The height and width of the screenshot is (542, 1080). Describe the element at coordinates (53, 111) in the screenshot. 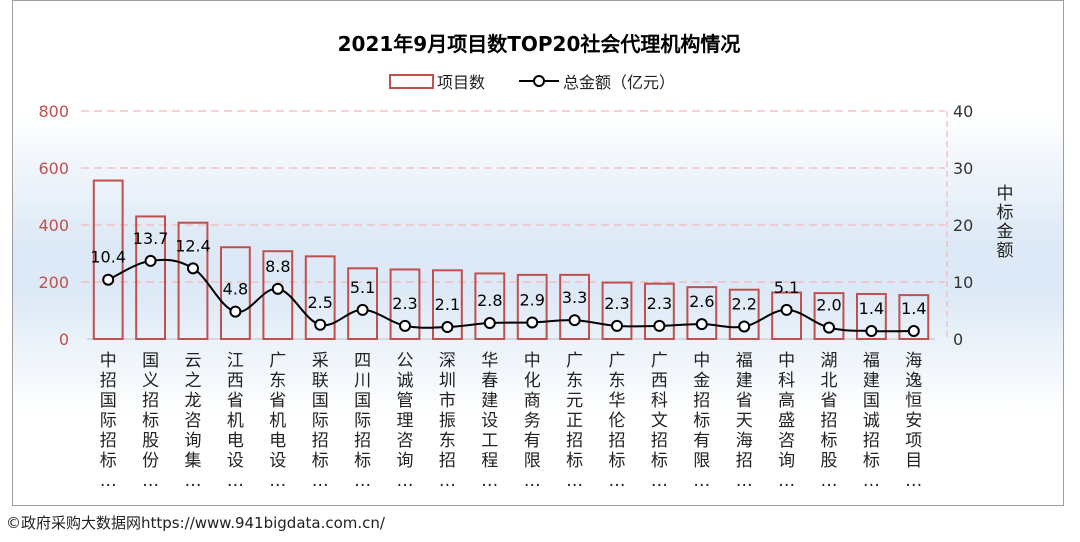

I see `left-tick-label: 800` at that location.